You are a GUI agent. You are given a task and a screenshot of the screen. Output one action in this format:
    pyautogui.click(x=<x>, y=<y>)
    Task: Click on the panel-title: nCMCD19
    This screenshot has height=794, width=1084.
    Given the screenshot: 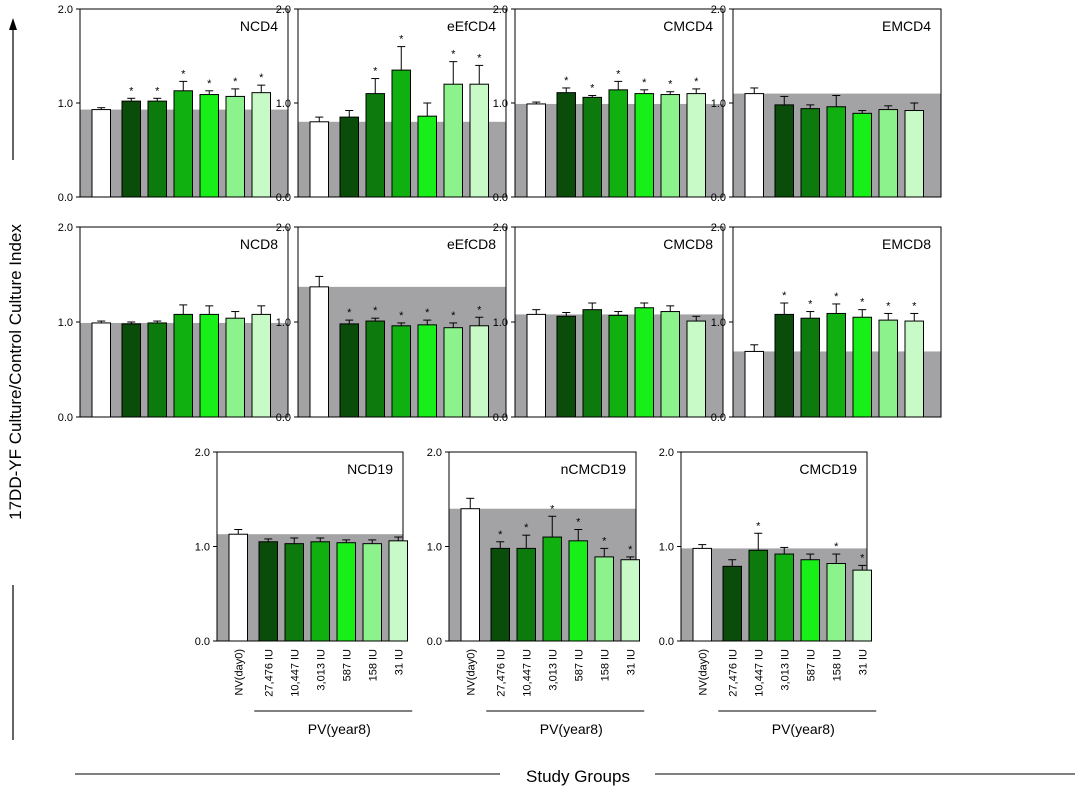 What is the action you would take?
    pyautogui.click(x=594, y=469)
    